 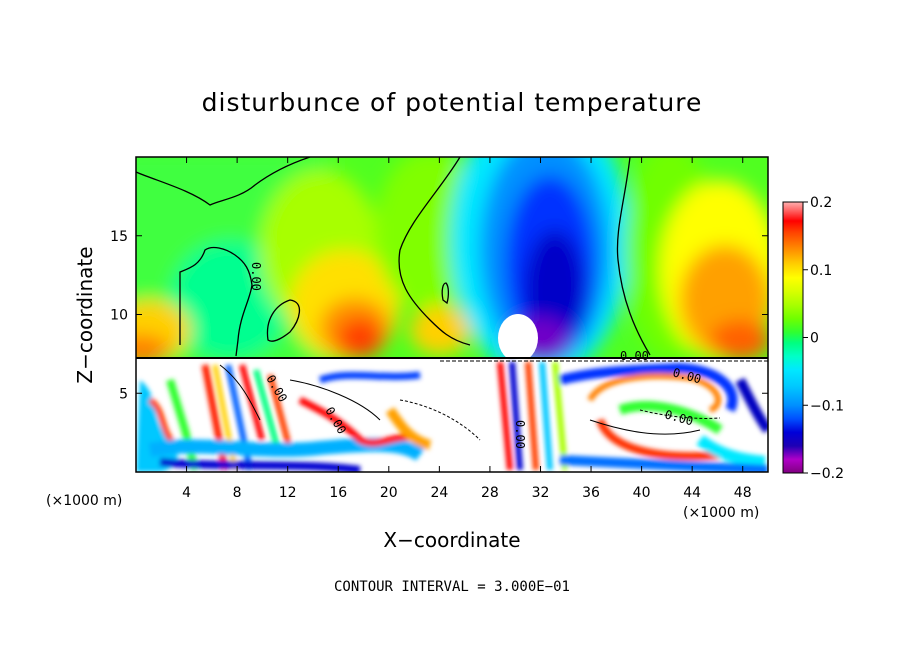 I want to click on contour-label-7: 0.00, so click(x=634, y=356).